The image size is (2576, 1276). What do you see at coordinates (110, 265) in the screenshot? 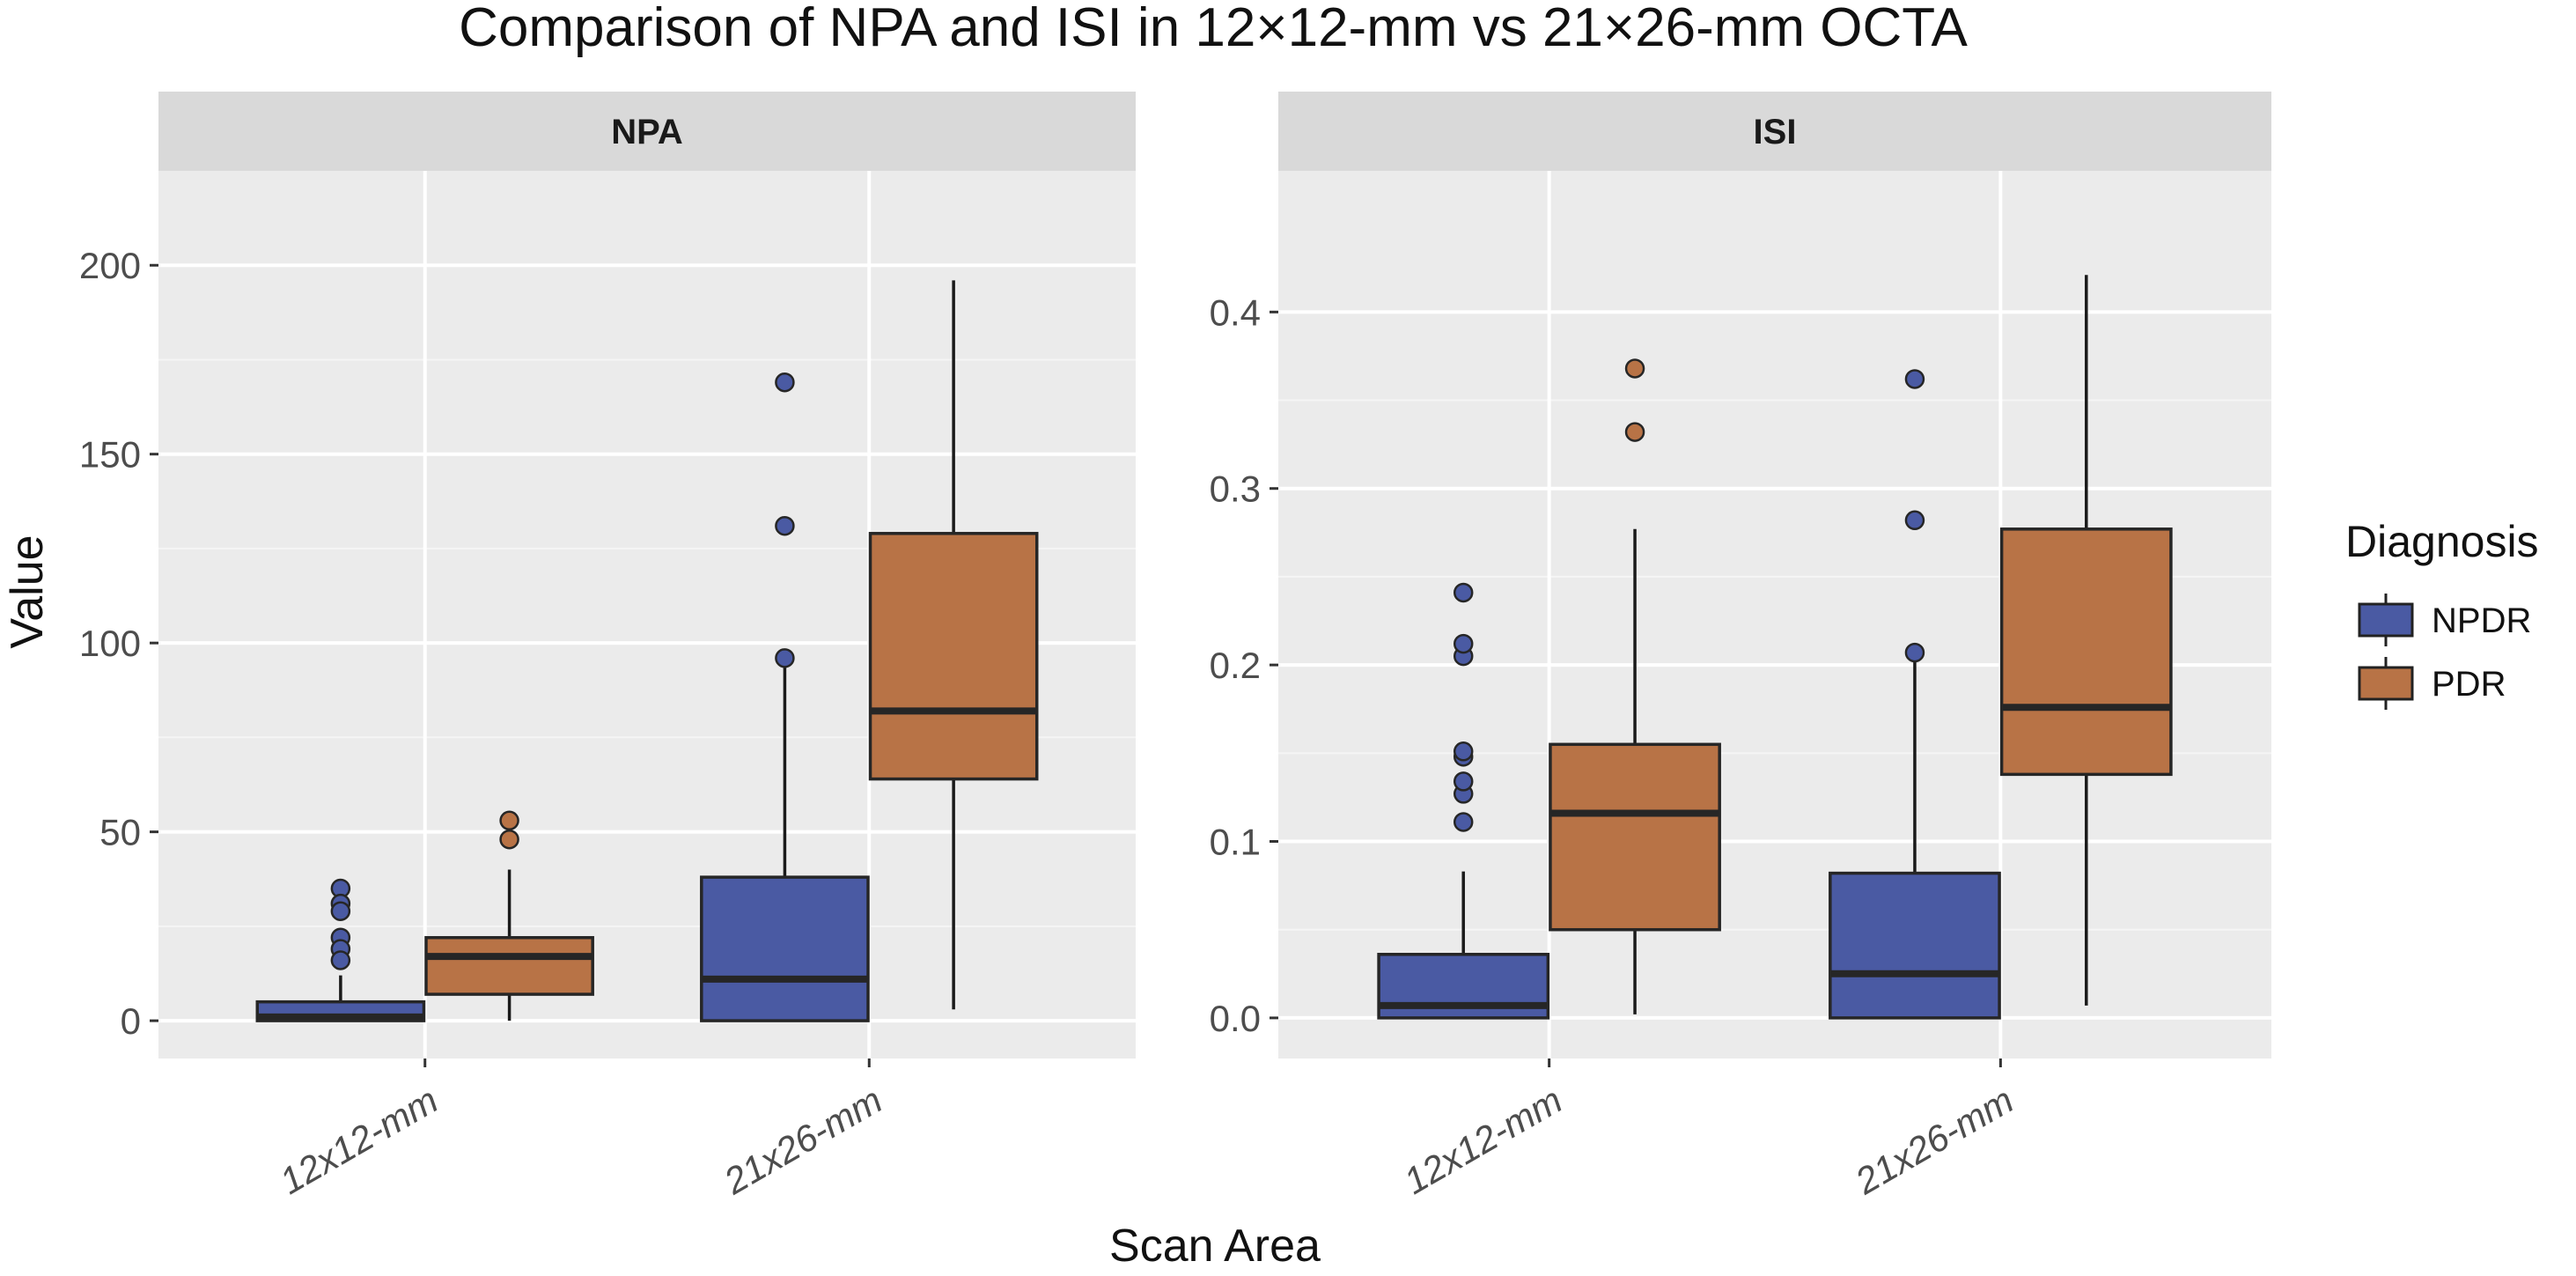
I see `y-tick-label: 200` at bounding box center [110, 265].